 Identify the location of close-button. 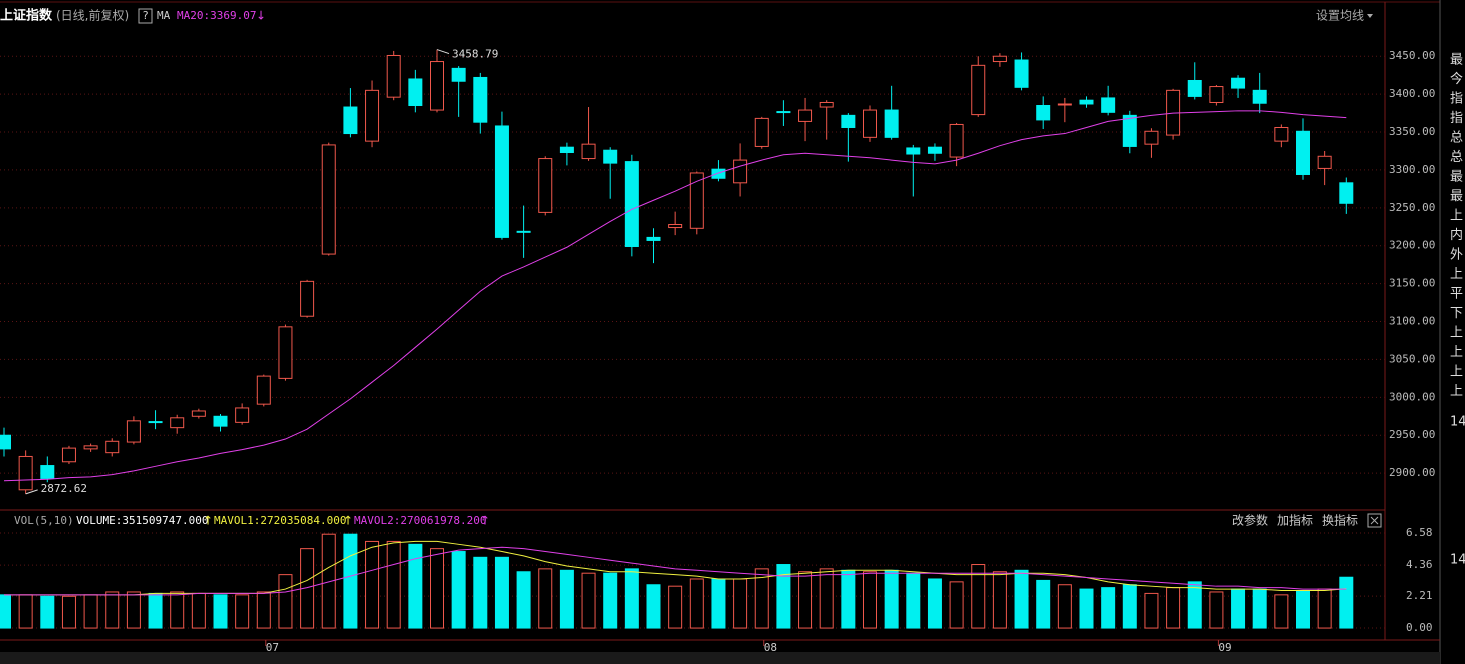
(1374, 520).